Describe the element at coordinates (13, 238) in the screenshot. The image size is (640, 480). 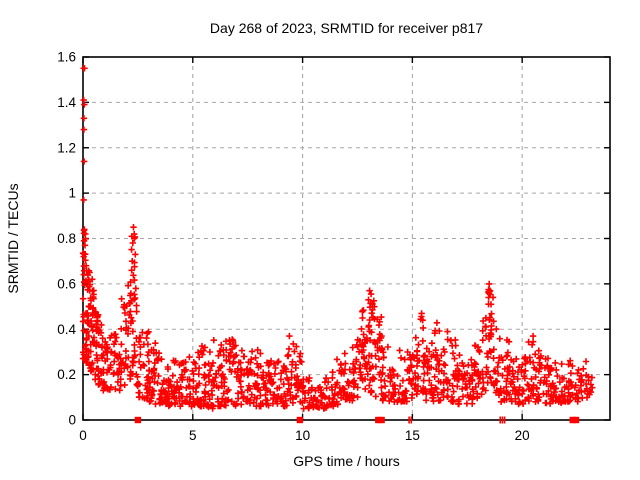
I see `y-axis-label: SRMTID / TECUs` at that location.